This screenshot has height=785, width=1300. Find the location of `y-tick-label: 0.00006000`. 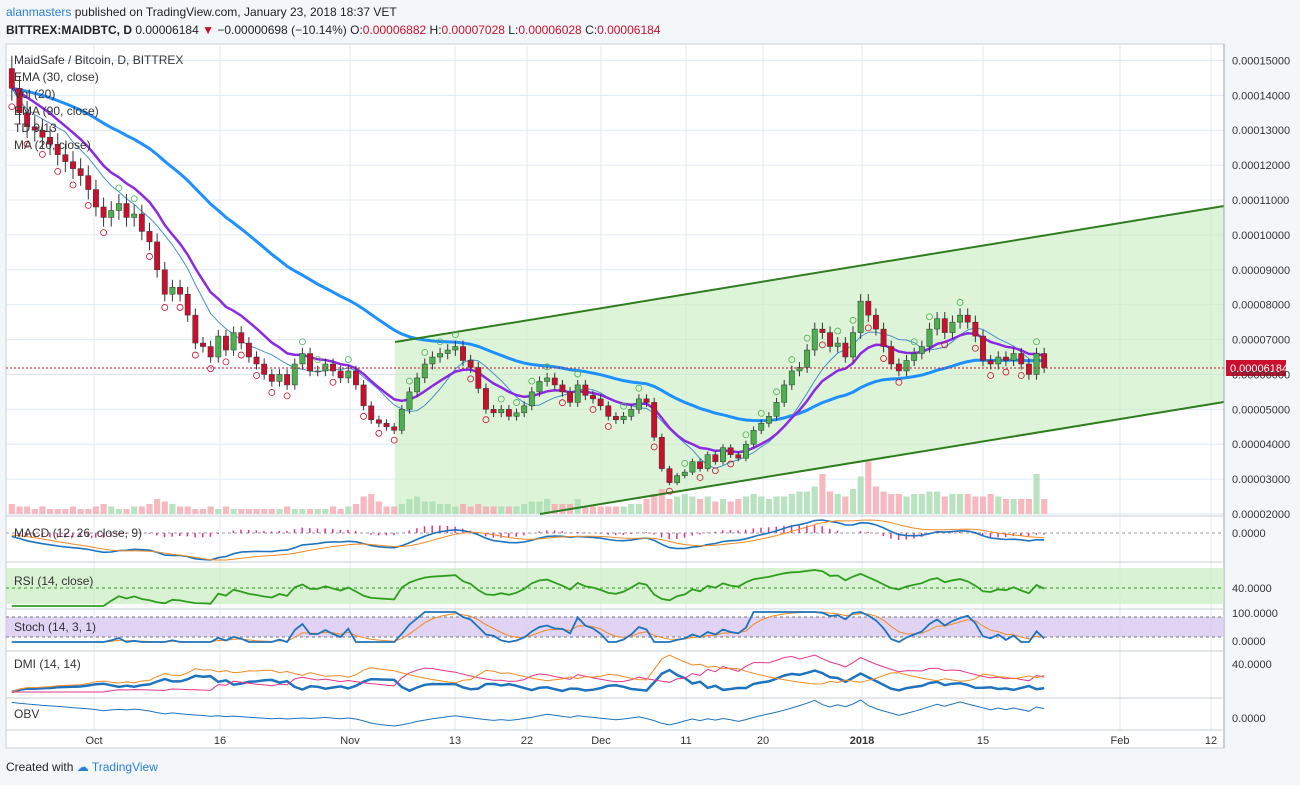

y-tick-label: 0.00006000 is located at coordinates (1261, 375).